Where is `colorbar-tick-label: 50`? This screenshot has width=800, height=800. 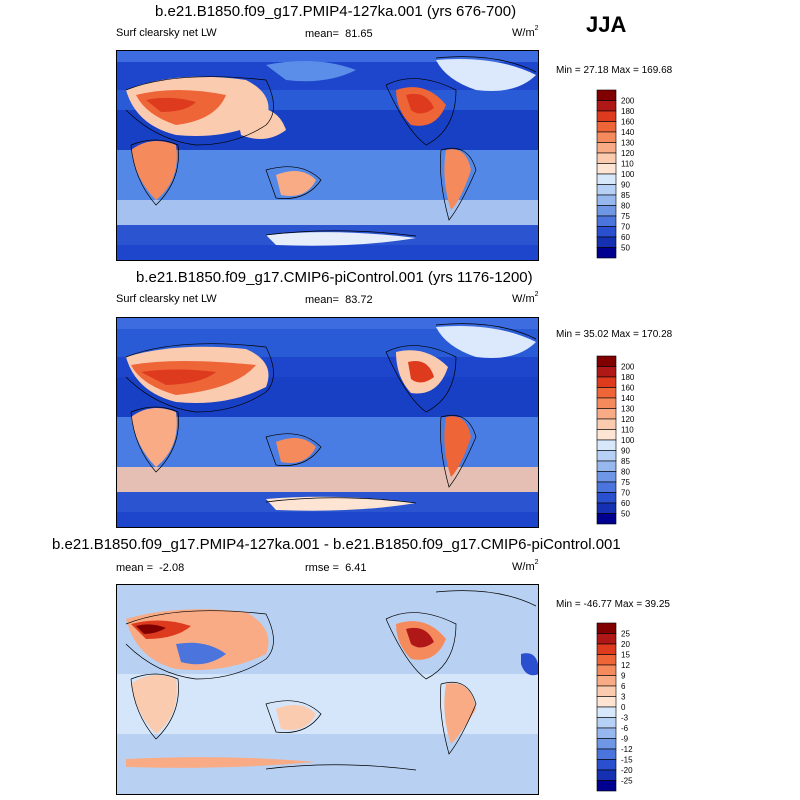
colorbar-tick-label: 50 is located at coordinates (625, 248).